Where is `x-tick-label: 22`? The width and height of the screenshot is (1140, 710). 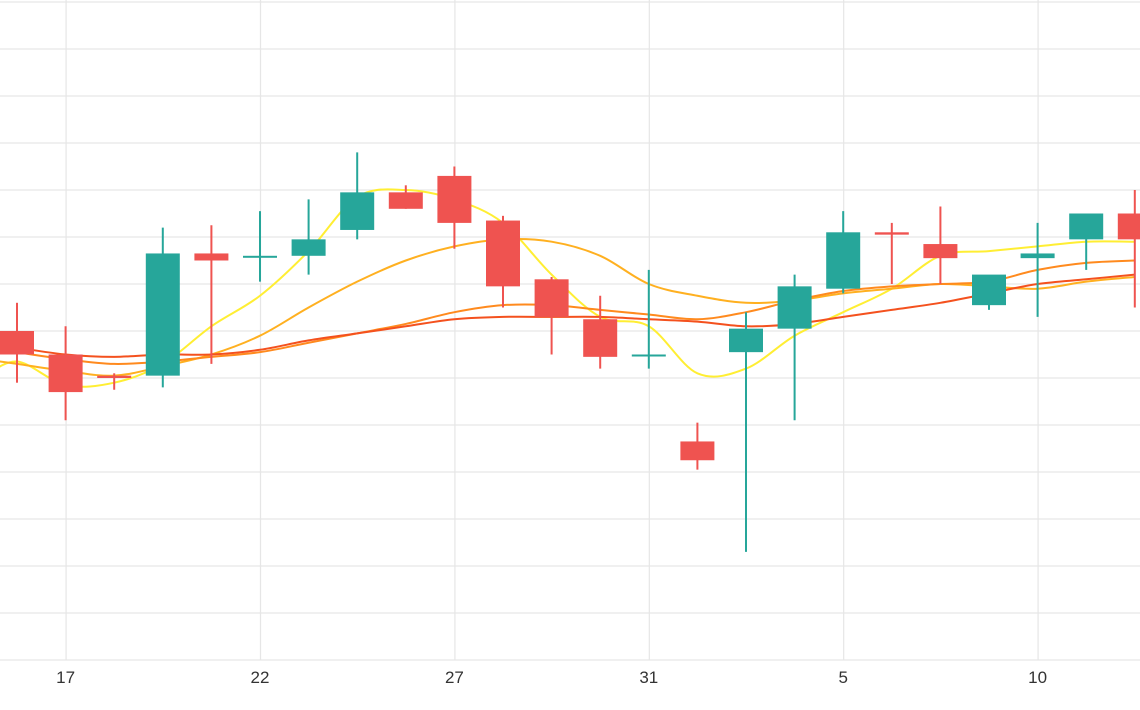
x-tick-label: 22 is located at coordinates (260, 677).